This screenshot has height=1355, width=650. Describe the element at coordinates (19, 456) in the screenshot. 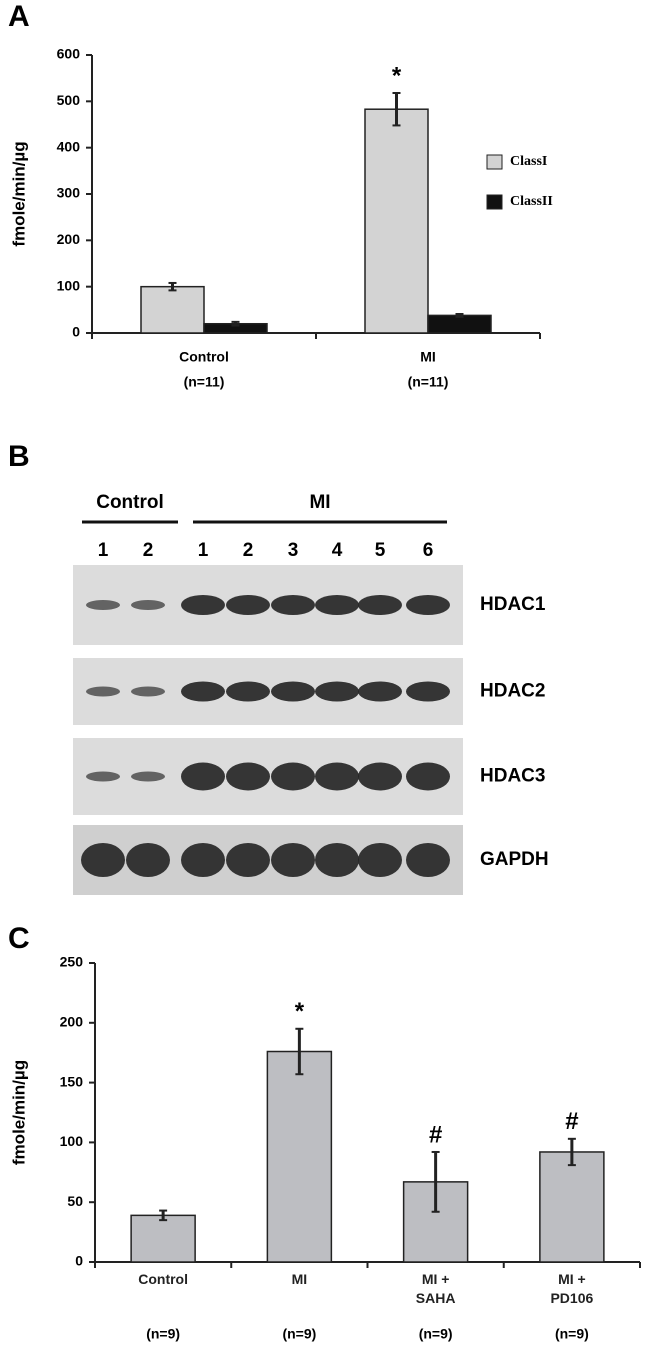

I see `panel-label: B` at that location.